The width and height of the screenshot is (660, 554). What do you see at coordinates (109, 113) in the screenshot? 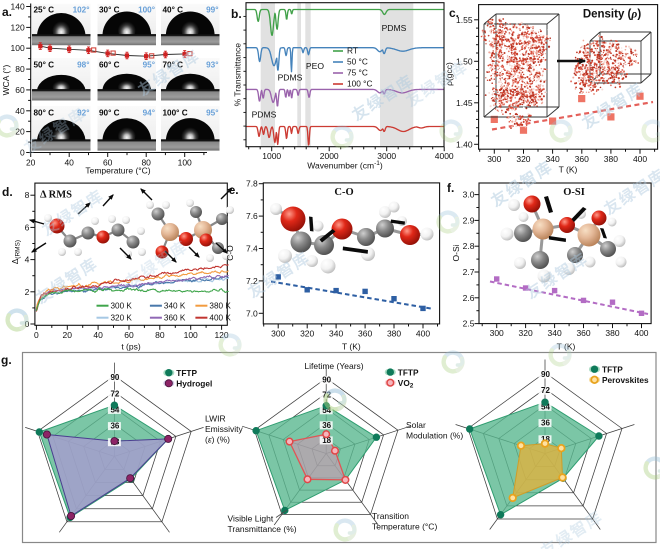
I see `svg-text: 90° C` at bounding box center [109, 113].